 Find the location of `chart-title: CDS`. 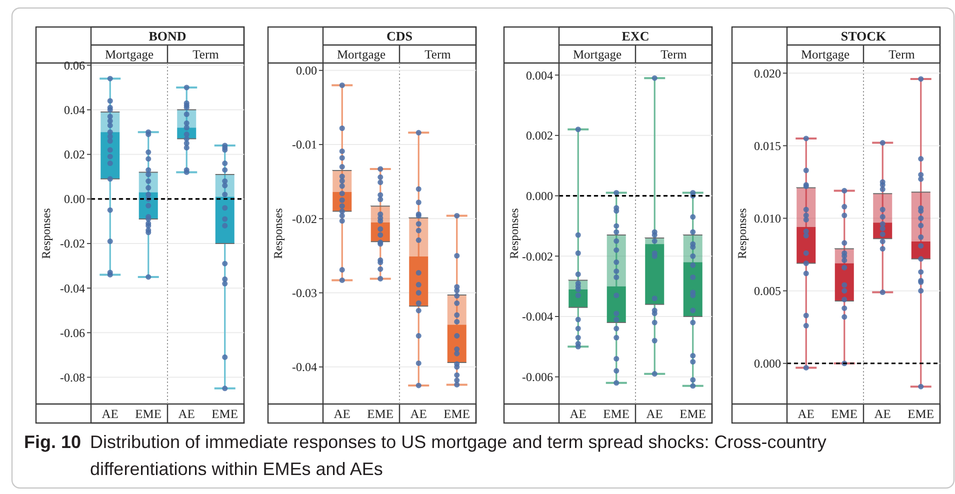

chart-title: CDS is located at coordinates (399, 36).